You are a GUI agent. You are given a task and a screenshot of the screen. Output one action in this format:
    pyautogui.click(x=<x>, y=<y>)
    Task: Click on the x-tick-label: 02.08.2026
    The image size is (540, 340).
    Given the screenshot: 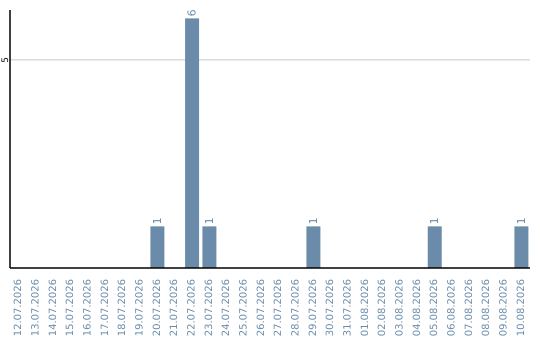 What is the action you would take?
    pyautogui.click(x=382, y=307)
    